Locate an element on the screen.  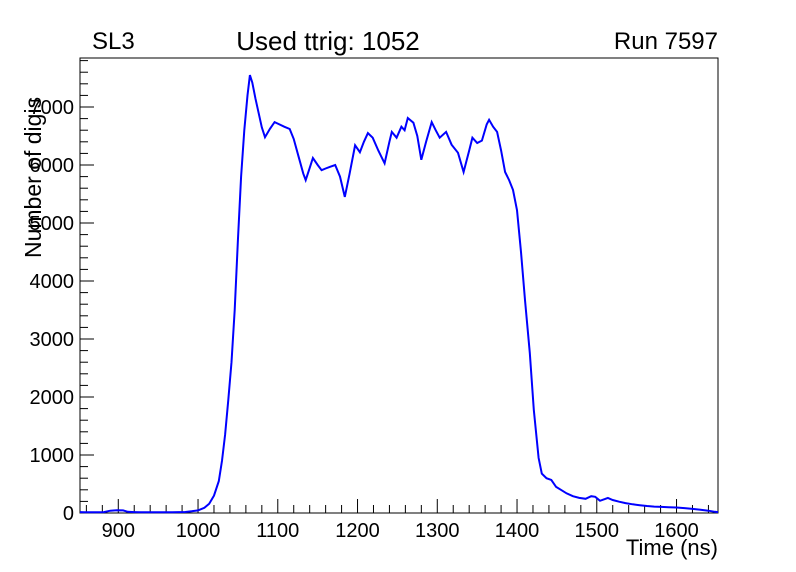
y-tick-label: 6000 is located at coordinates (52, 166).